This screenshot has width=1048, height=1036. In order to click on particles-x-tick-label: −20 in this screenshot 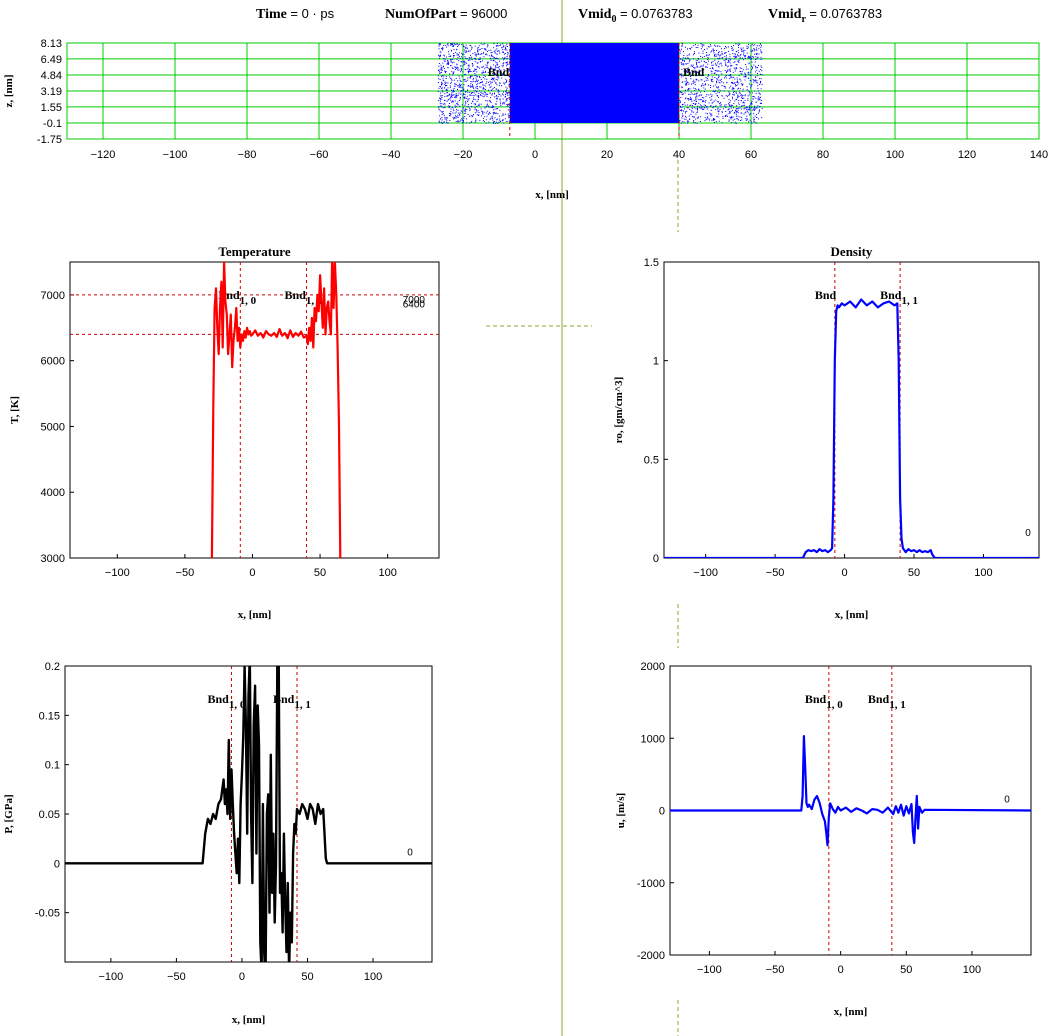, I will do `click(463, 155)`.